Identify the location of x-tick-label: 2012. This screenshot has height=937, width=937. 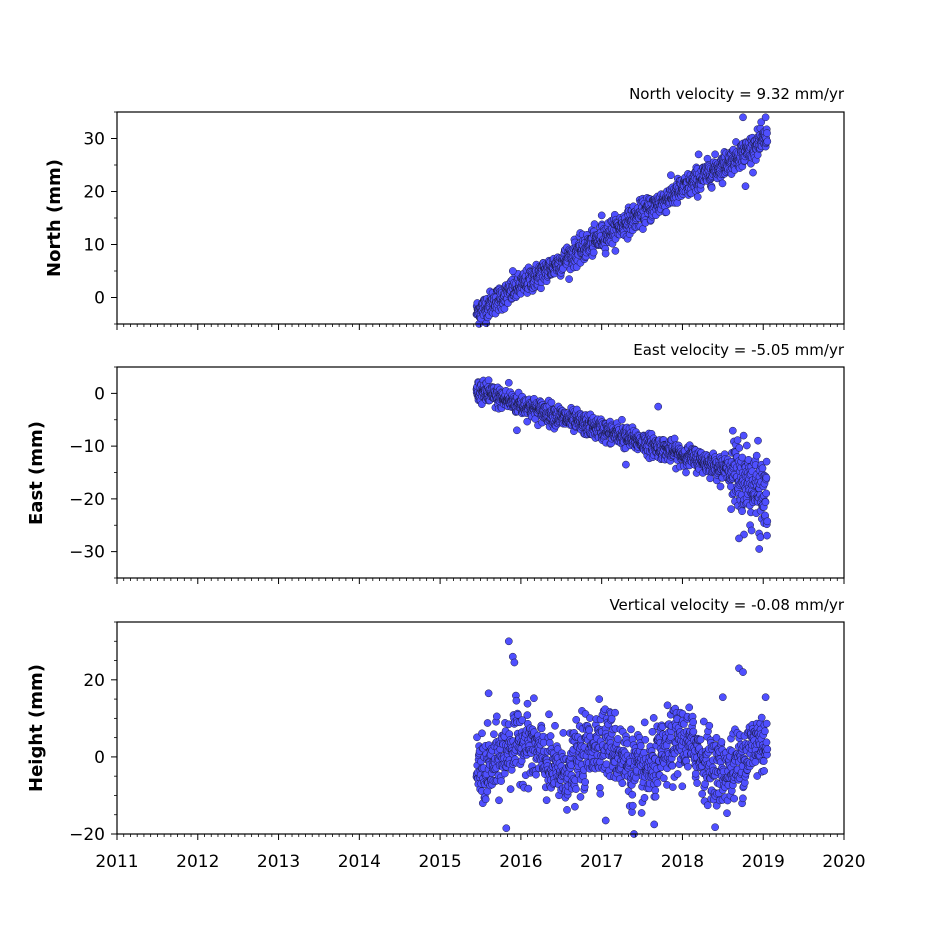
(197, 862).